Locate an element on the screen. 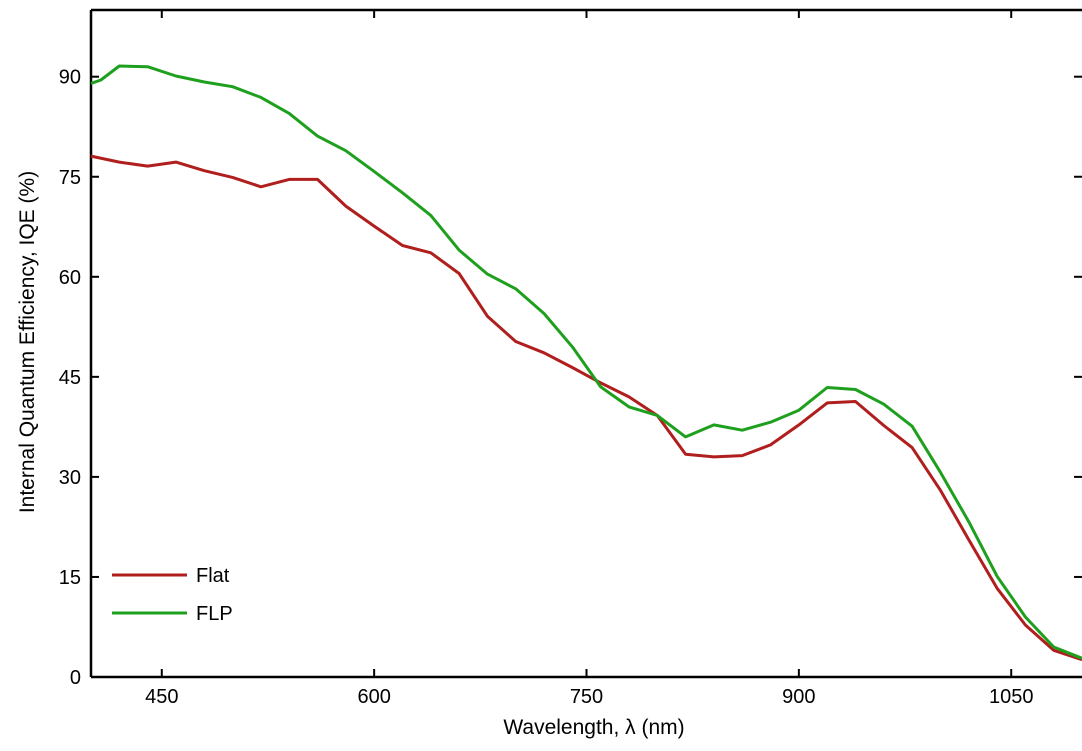 This screenshot has height=751, width=1082. x-tick-label: 450 is located at coordinates (161, 697).